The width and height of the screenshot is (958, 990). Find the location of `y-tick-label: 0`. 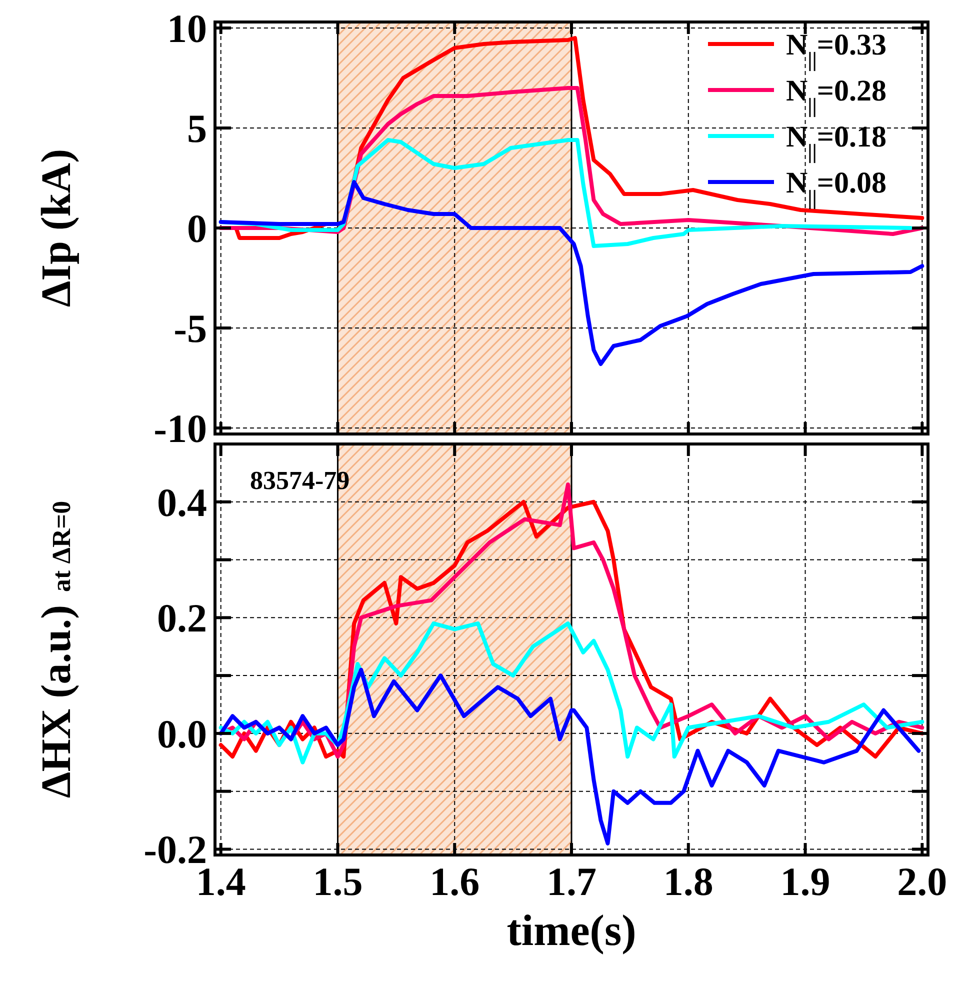

y-tick-label: 0 is located at coordinates (197, 228).